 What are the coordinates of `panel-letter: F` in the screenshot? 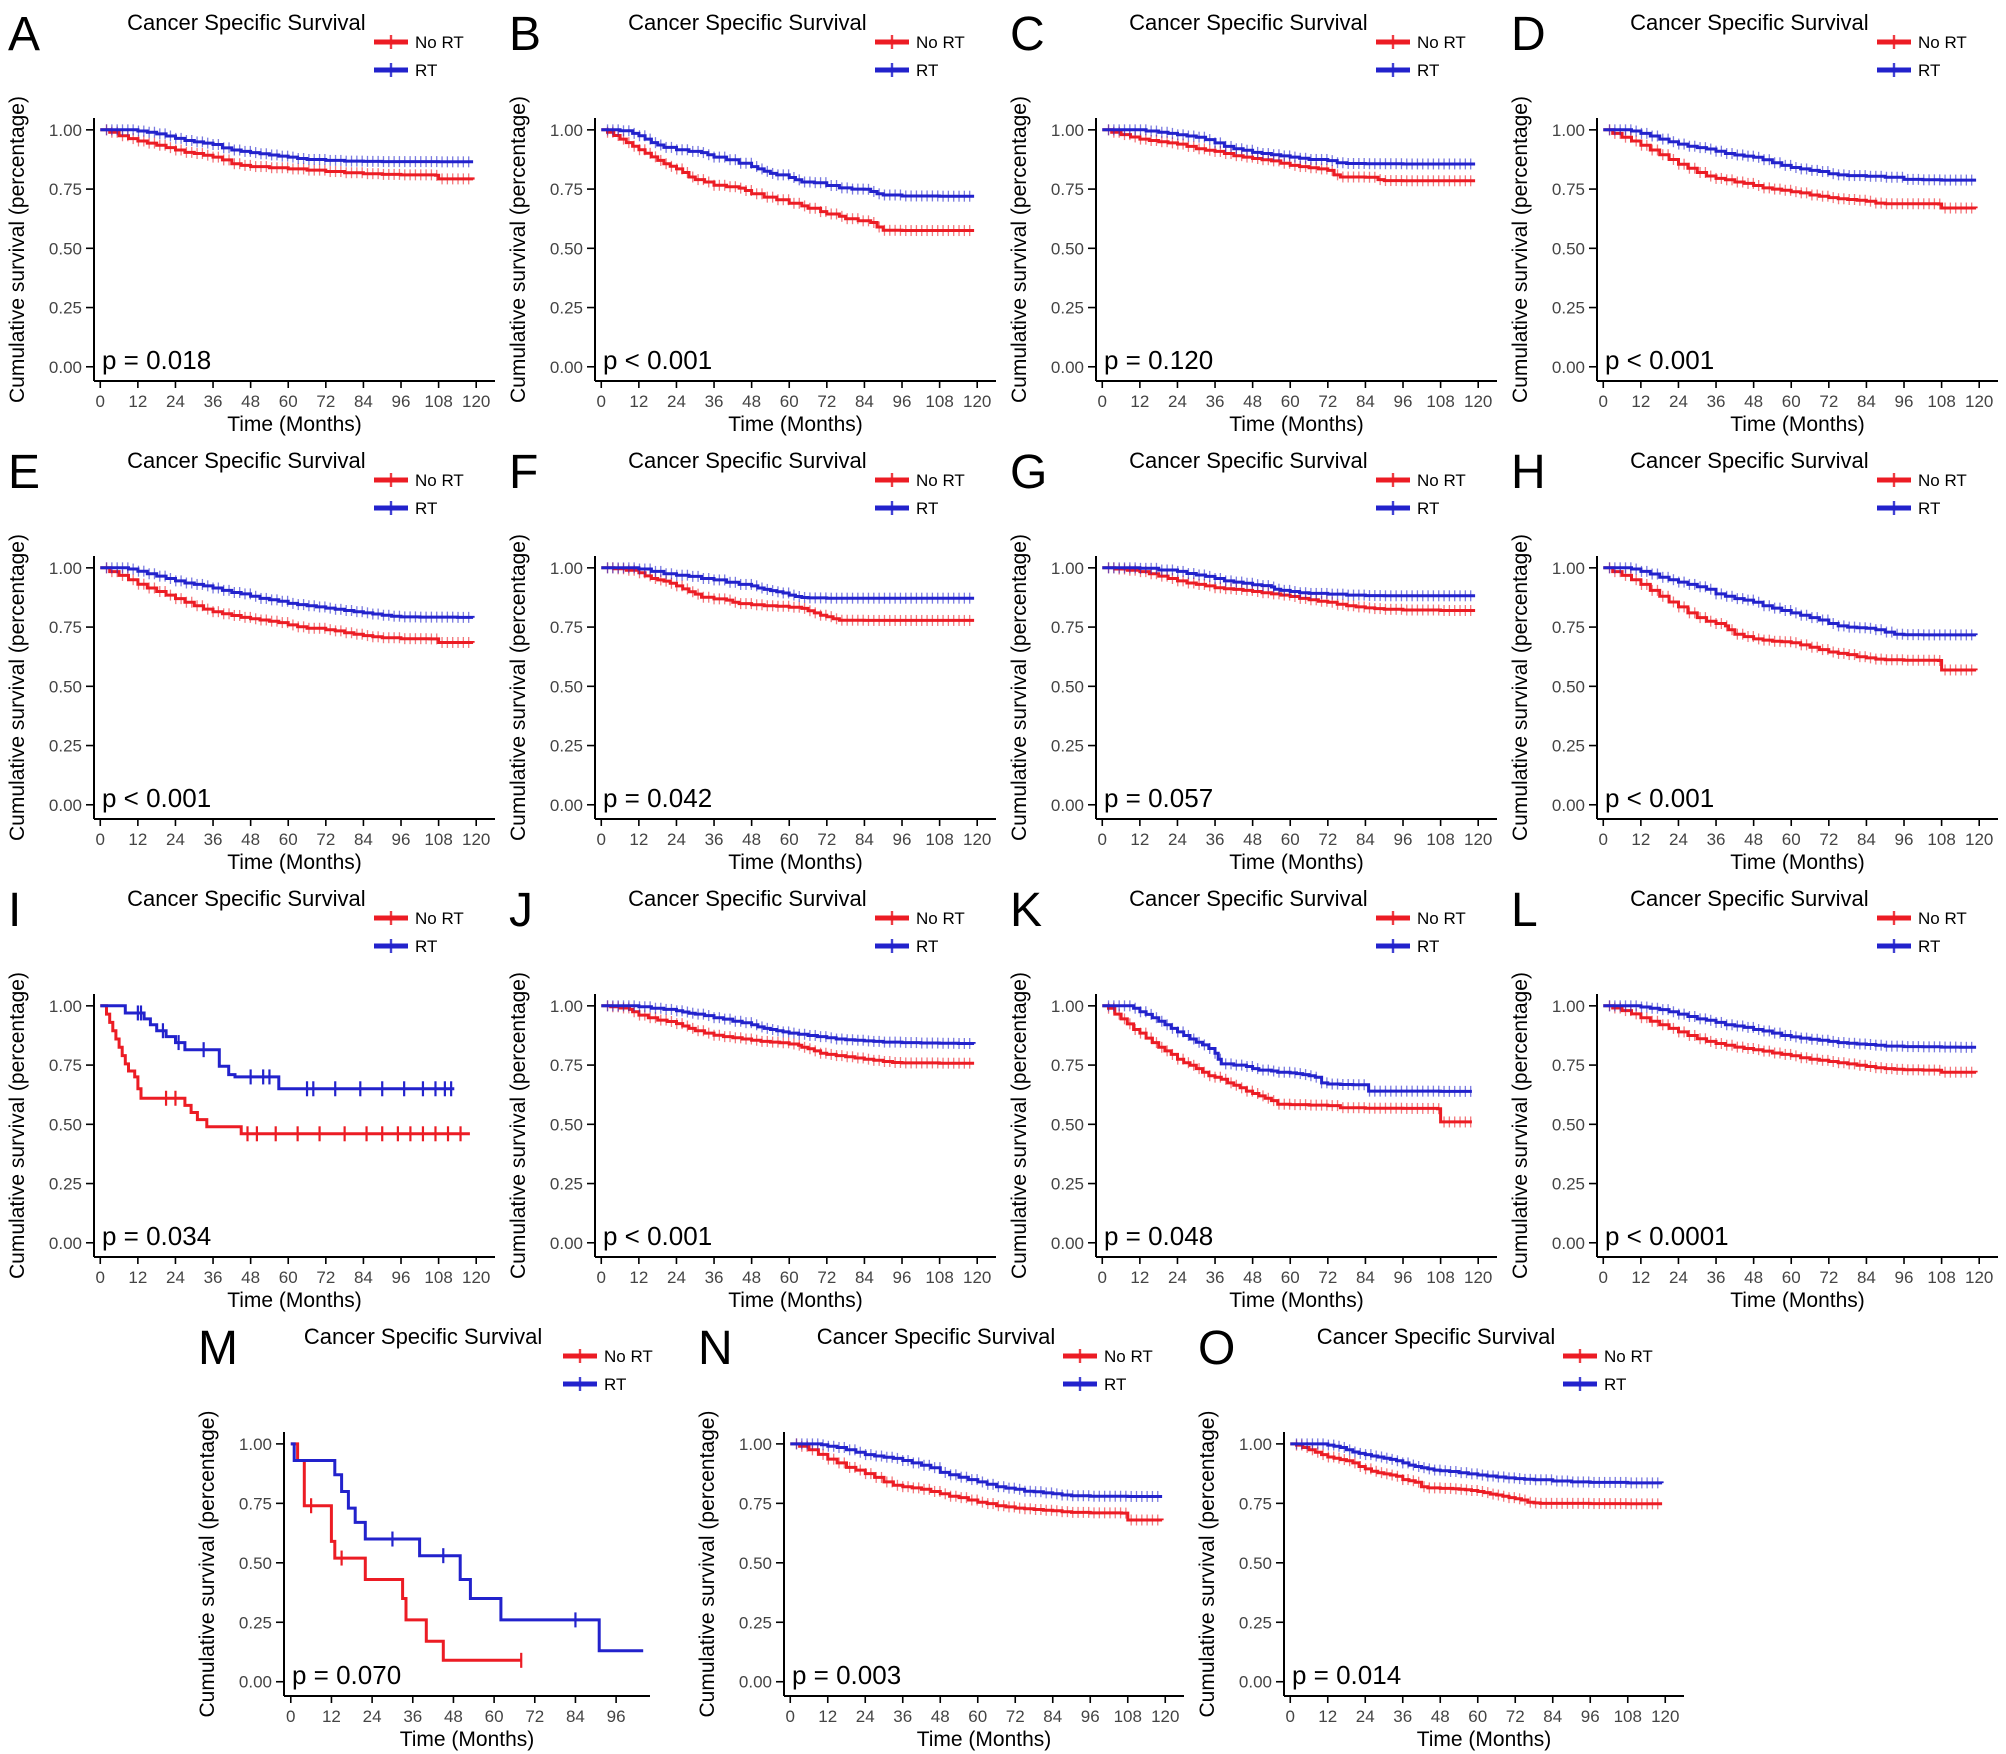 It's located at (523, 472).